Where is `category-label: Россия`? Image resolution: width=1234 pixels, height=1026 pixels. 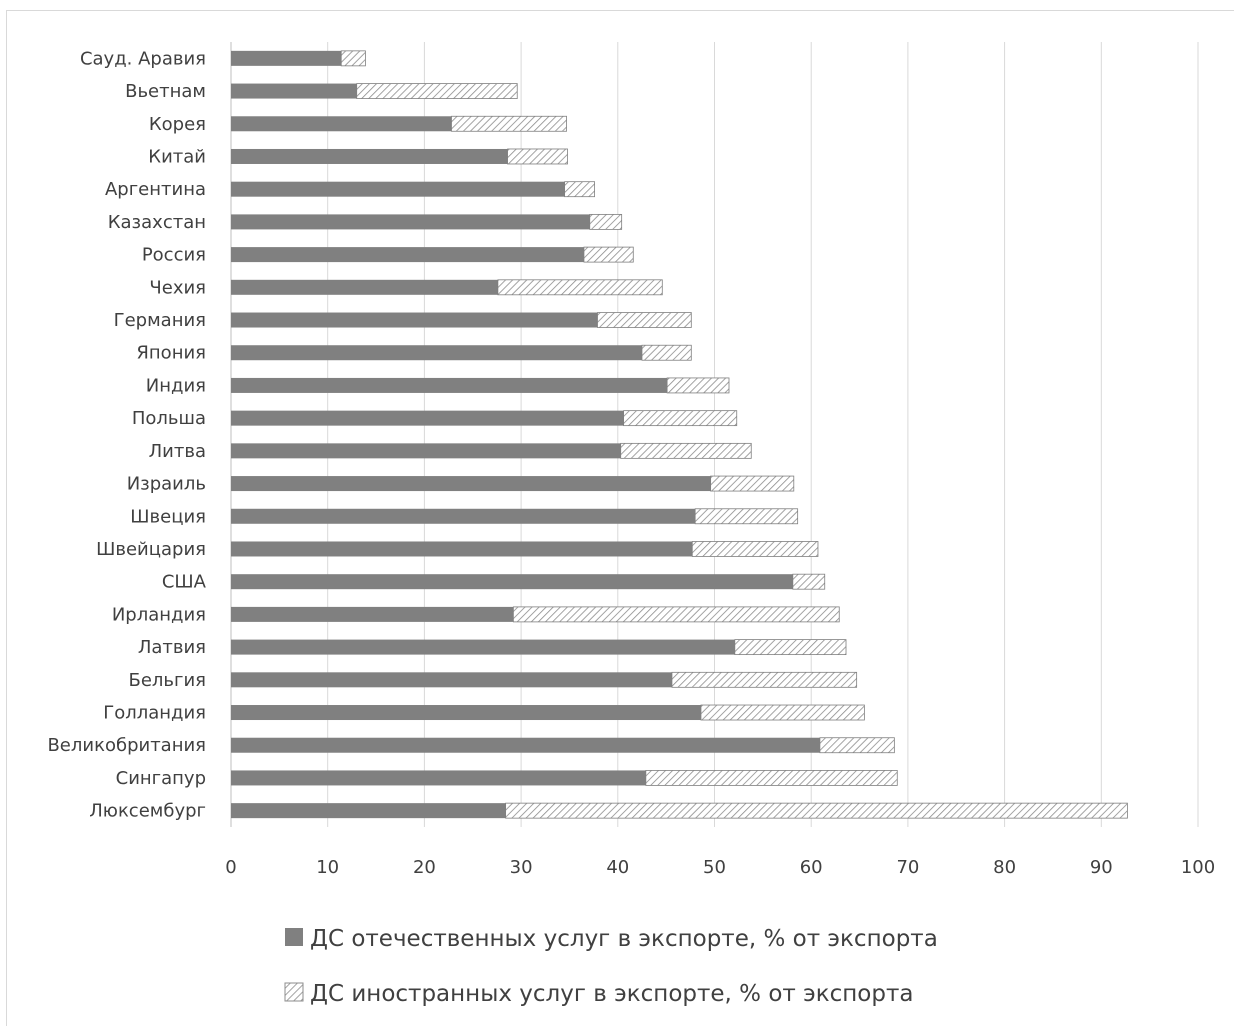
category-label: Россия is located at coordinates (174, 255).